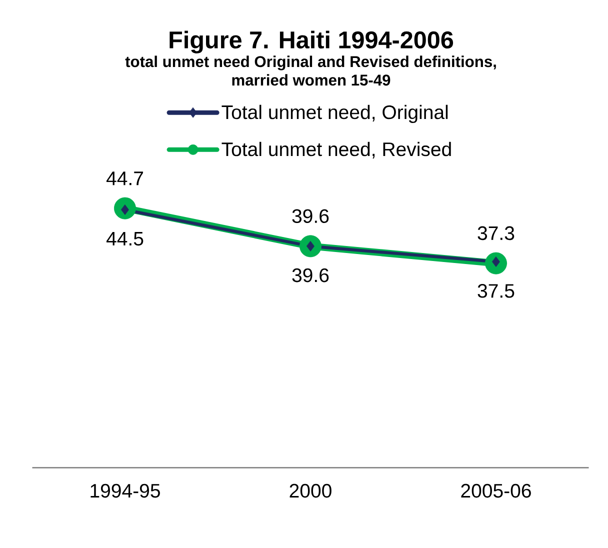 The width and height of the screenshot is (608, 548). Describe the element at coordinates (496, 233) in the screenshot. I see `data-label: 37.3` at that location.